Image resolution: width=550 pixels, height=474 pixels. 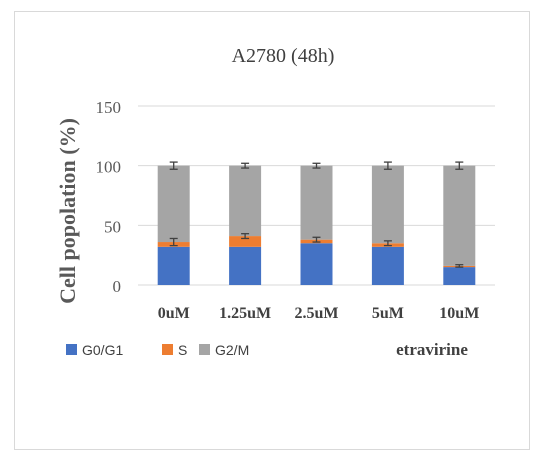 I want to click on y-tick-label: 150, so click(x=109, y=107).